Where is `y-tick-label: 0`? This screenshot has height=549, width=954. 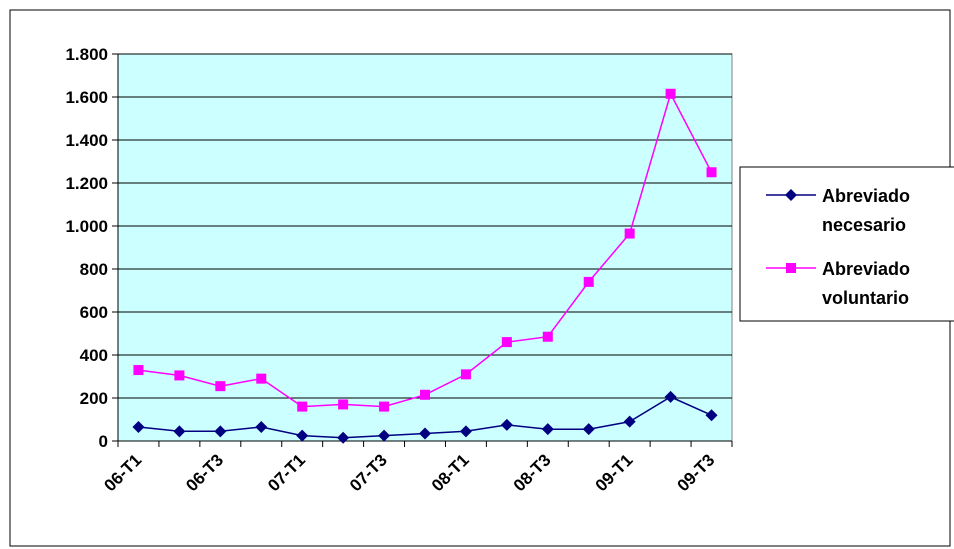 y-tick-label: 0 is located at coordinates (103, 441).